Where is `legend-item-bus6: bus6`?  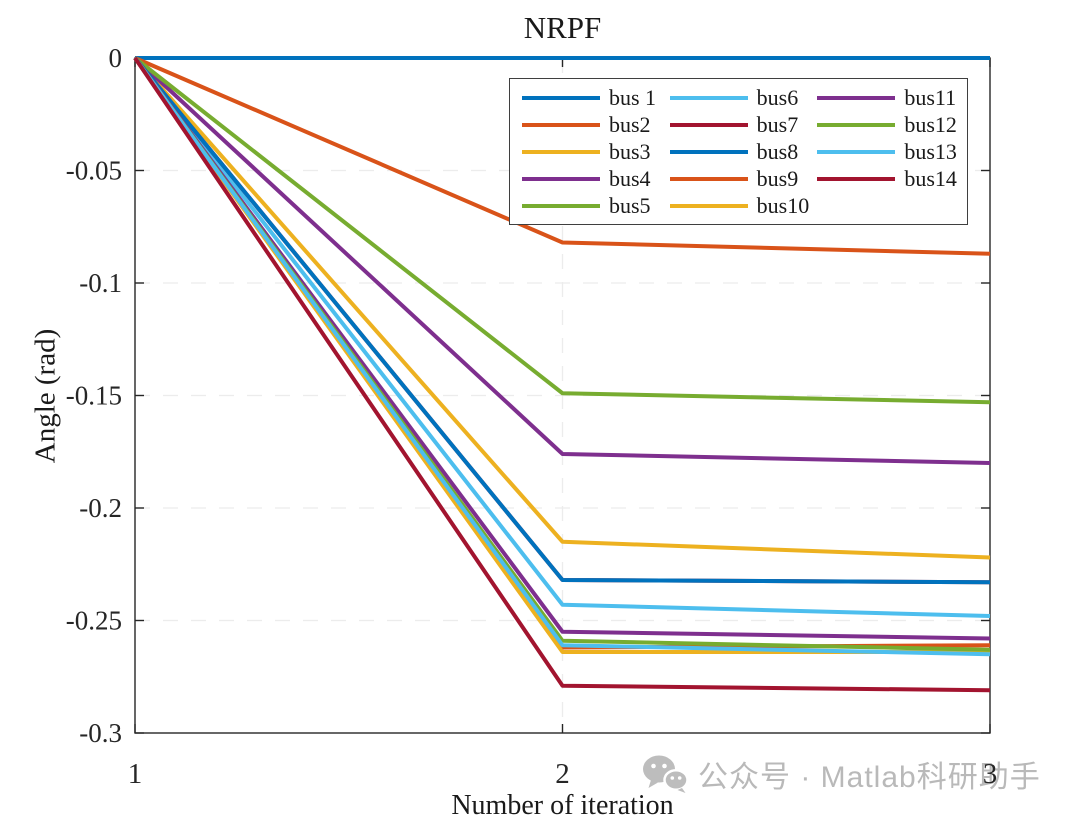 legend-item-bus6: bus6 is located at coordinates (743, 97).